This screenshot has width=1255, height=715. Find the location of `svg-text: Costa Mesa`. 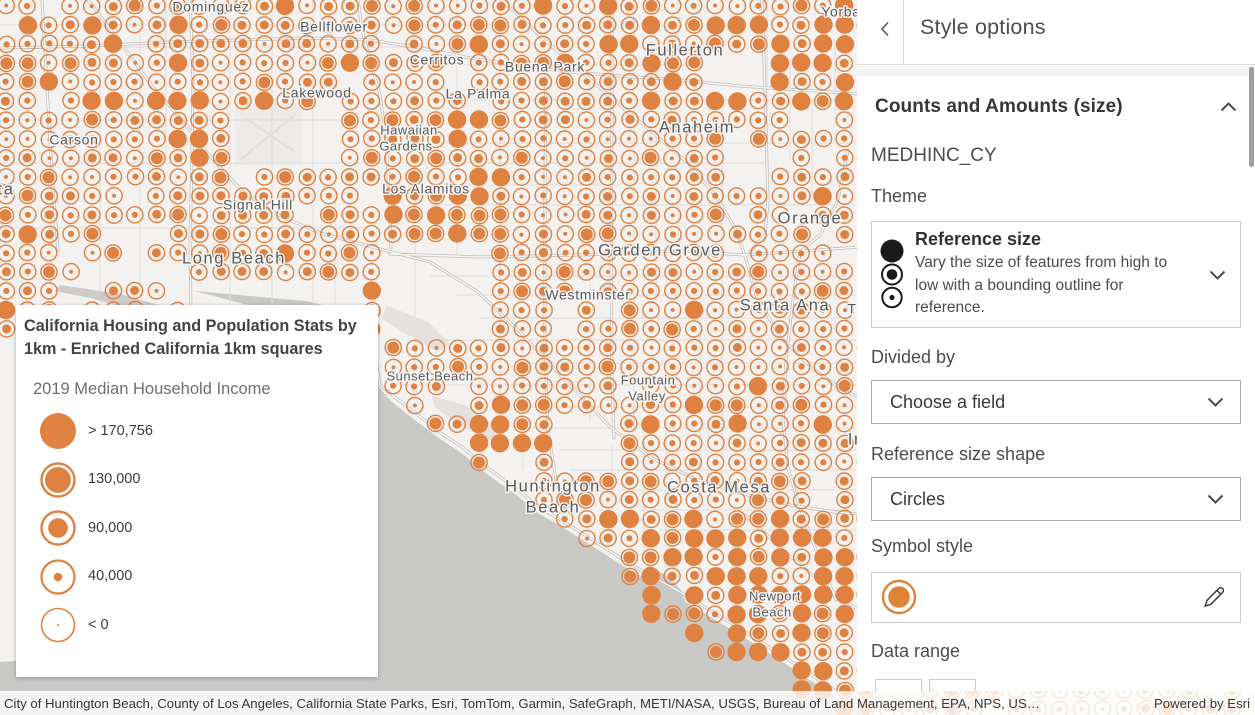

svg-text: Costa Mesa is located at coordinates (719, 487).